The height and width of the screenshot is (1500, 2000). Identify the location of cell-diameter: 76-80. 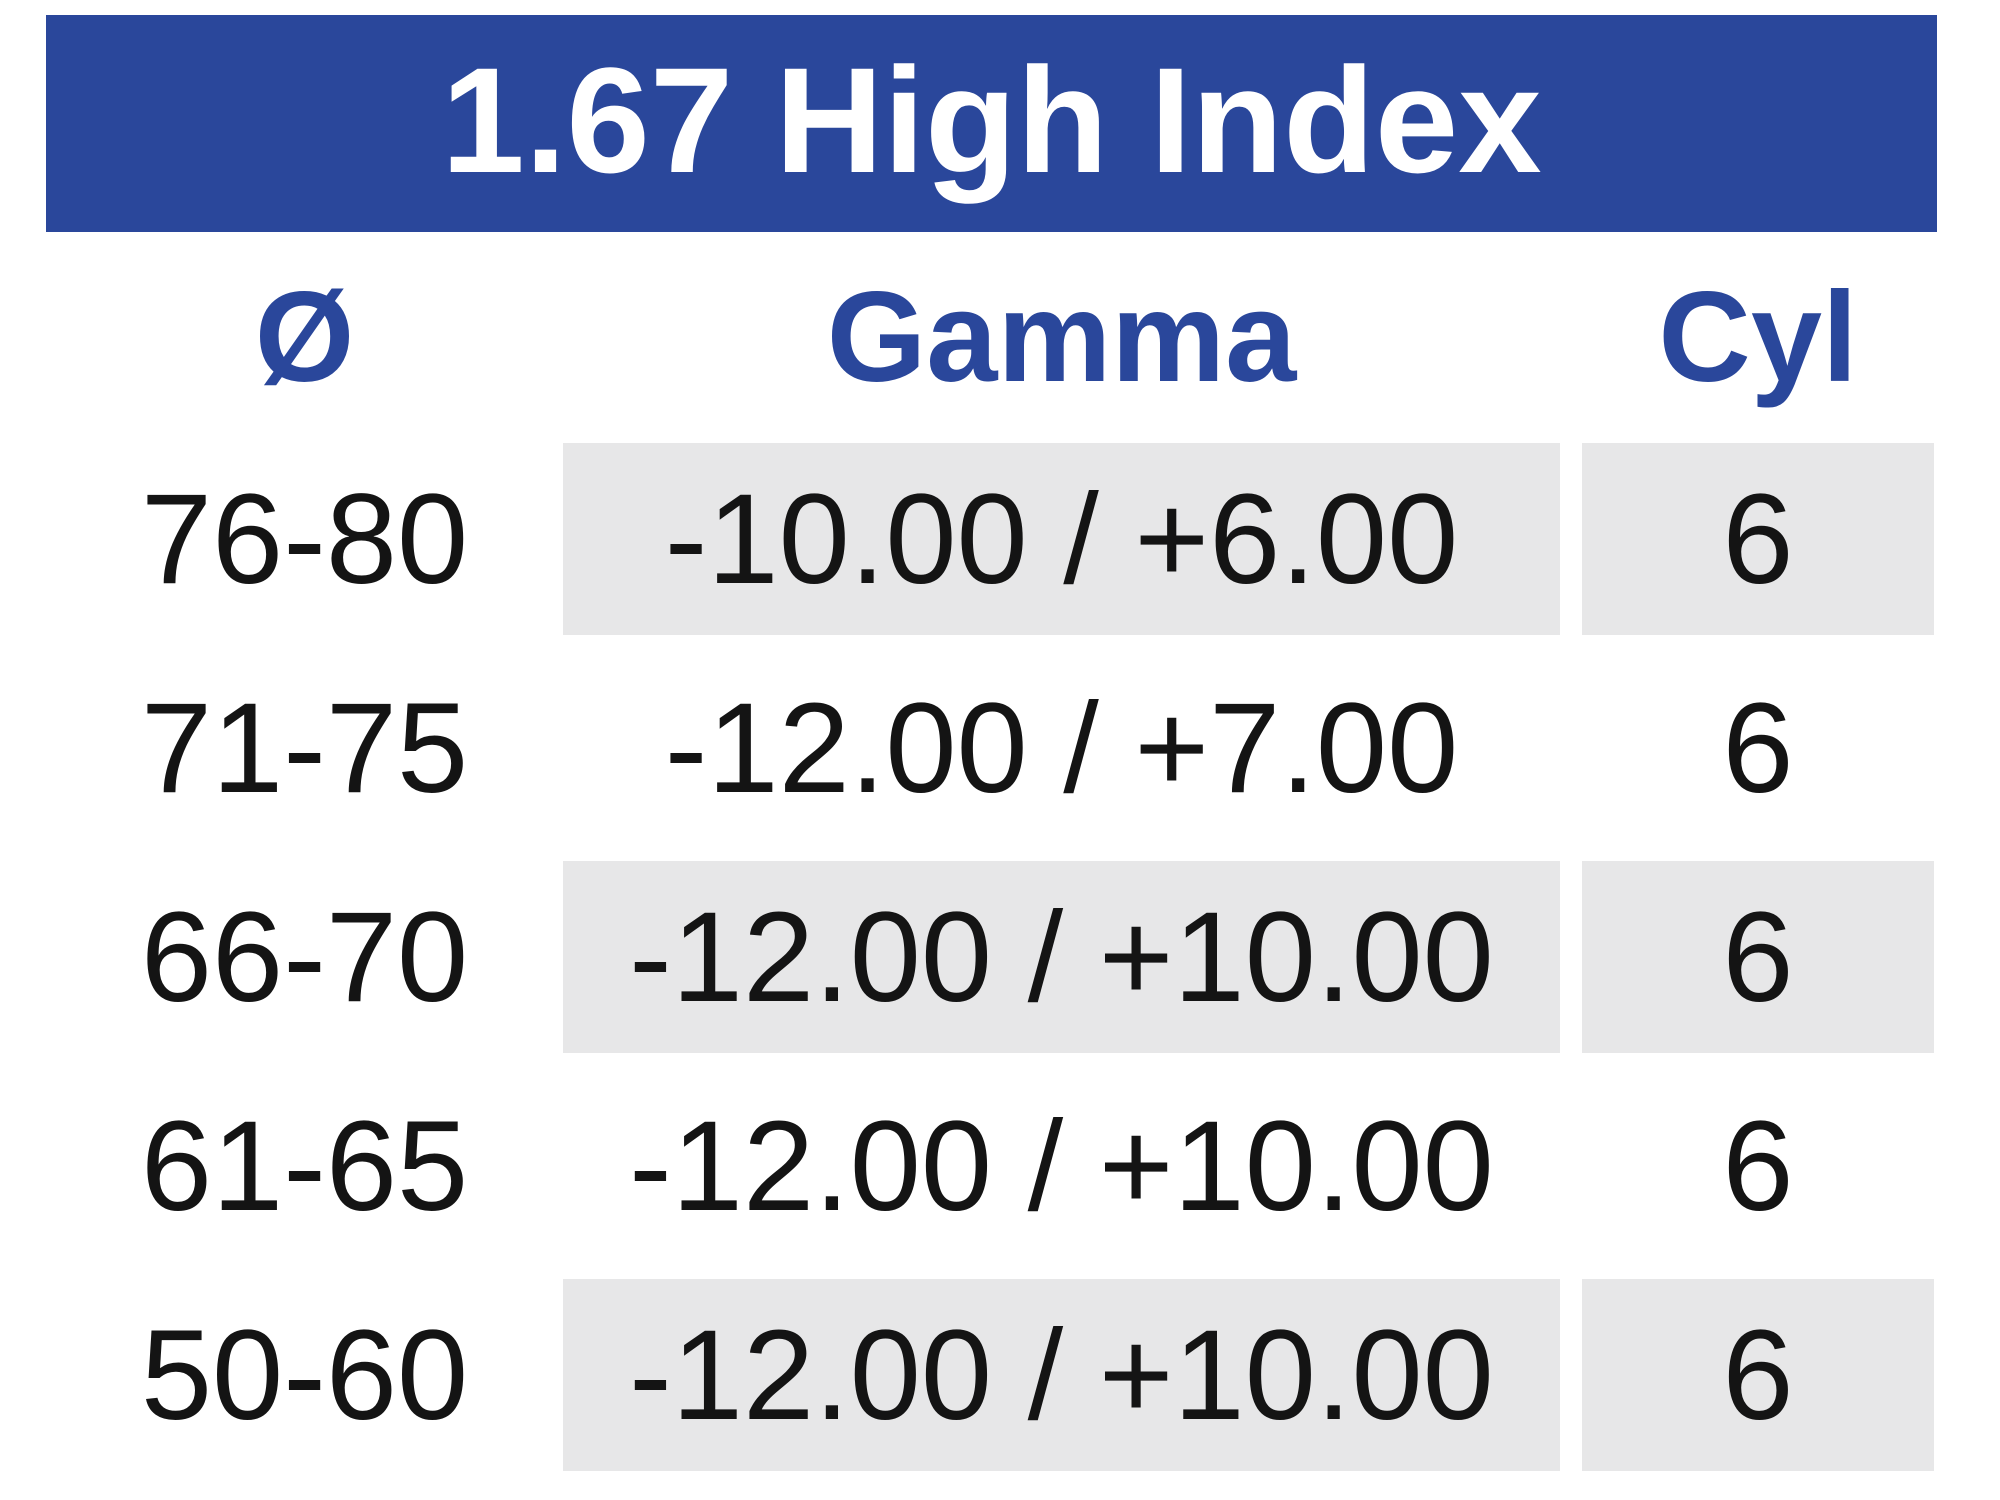
(304, 539).